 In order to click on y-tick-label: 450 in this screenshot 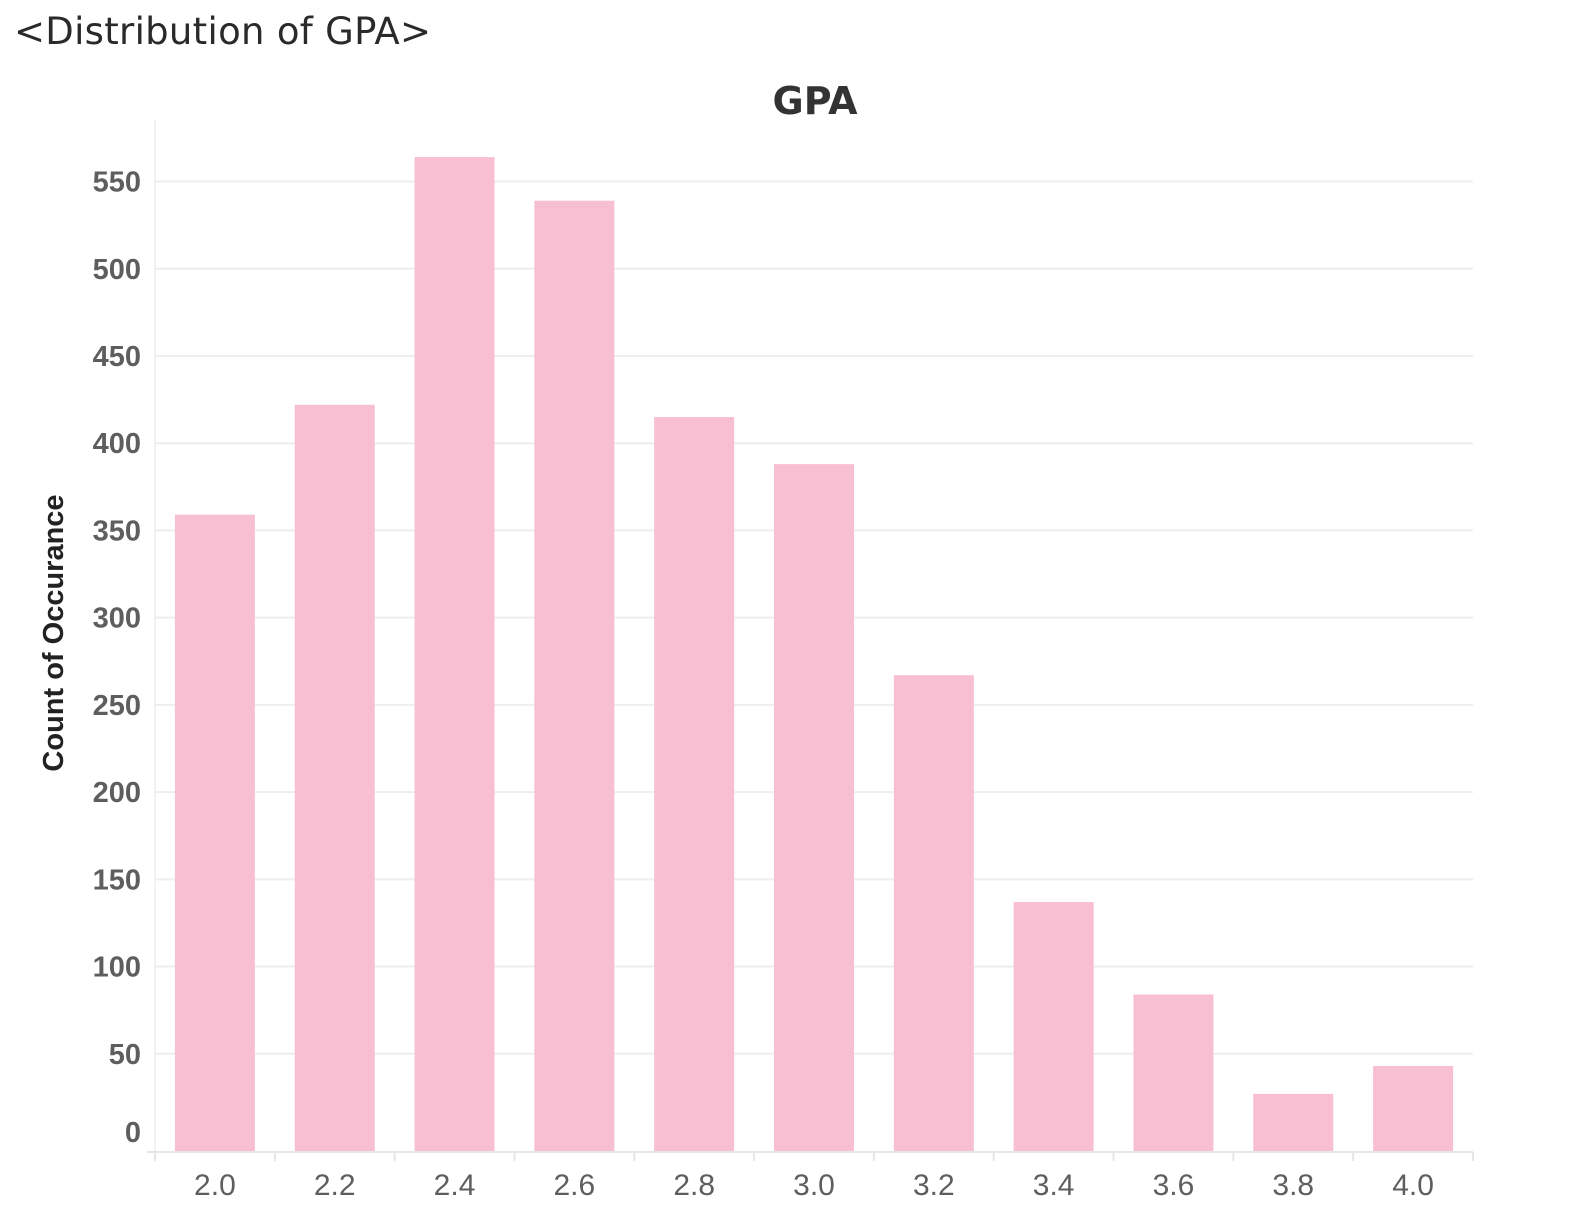, I will do `click(117, 357)`.